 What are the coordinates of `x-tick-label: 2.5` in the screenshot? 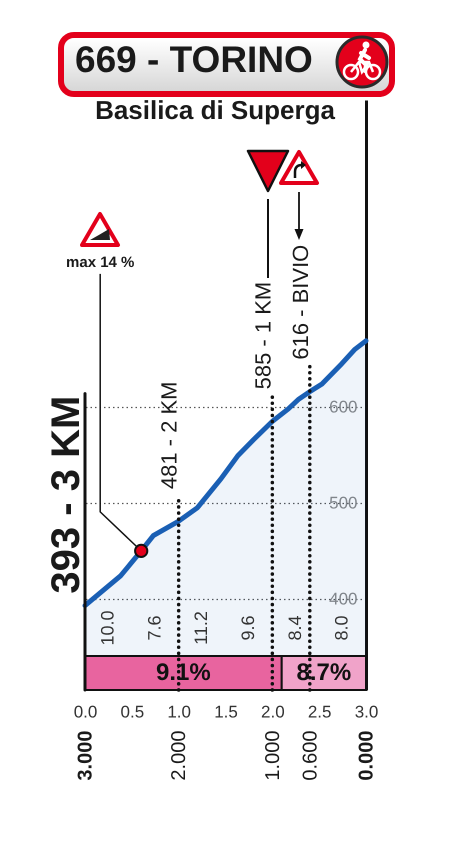 It's located at (320, 712).